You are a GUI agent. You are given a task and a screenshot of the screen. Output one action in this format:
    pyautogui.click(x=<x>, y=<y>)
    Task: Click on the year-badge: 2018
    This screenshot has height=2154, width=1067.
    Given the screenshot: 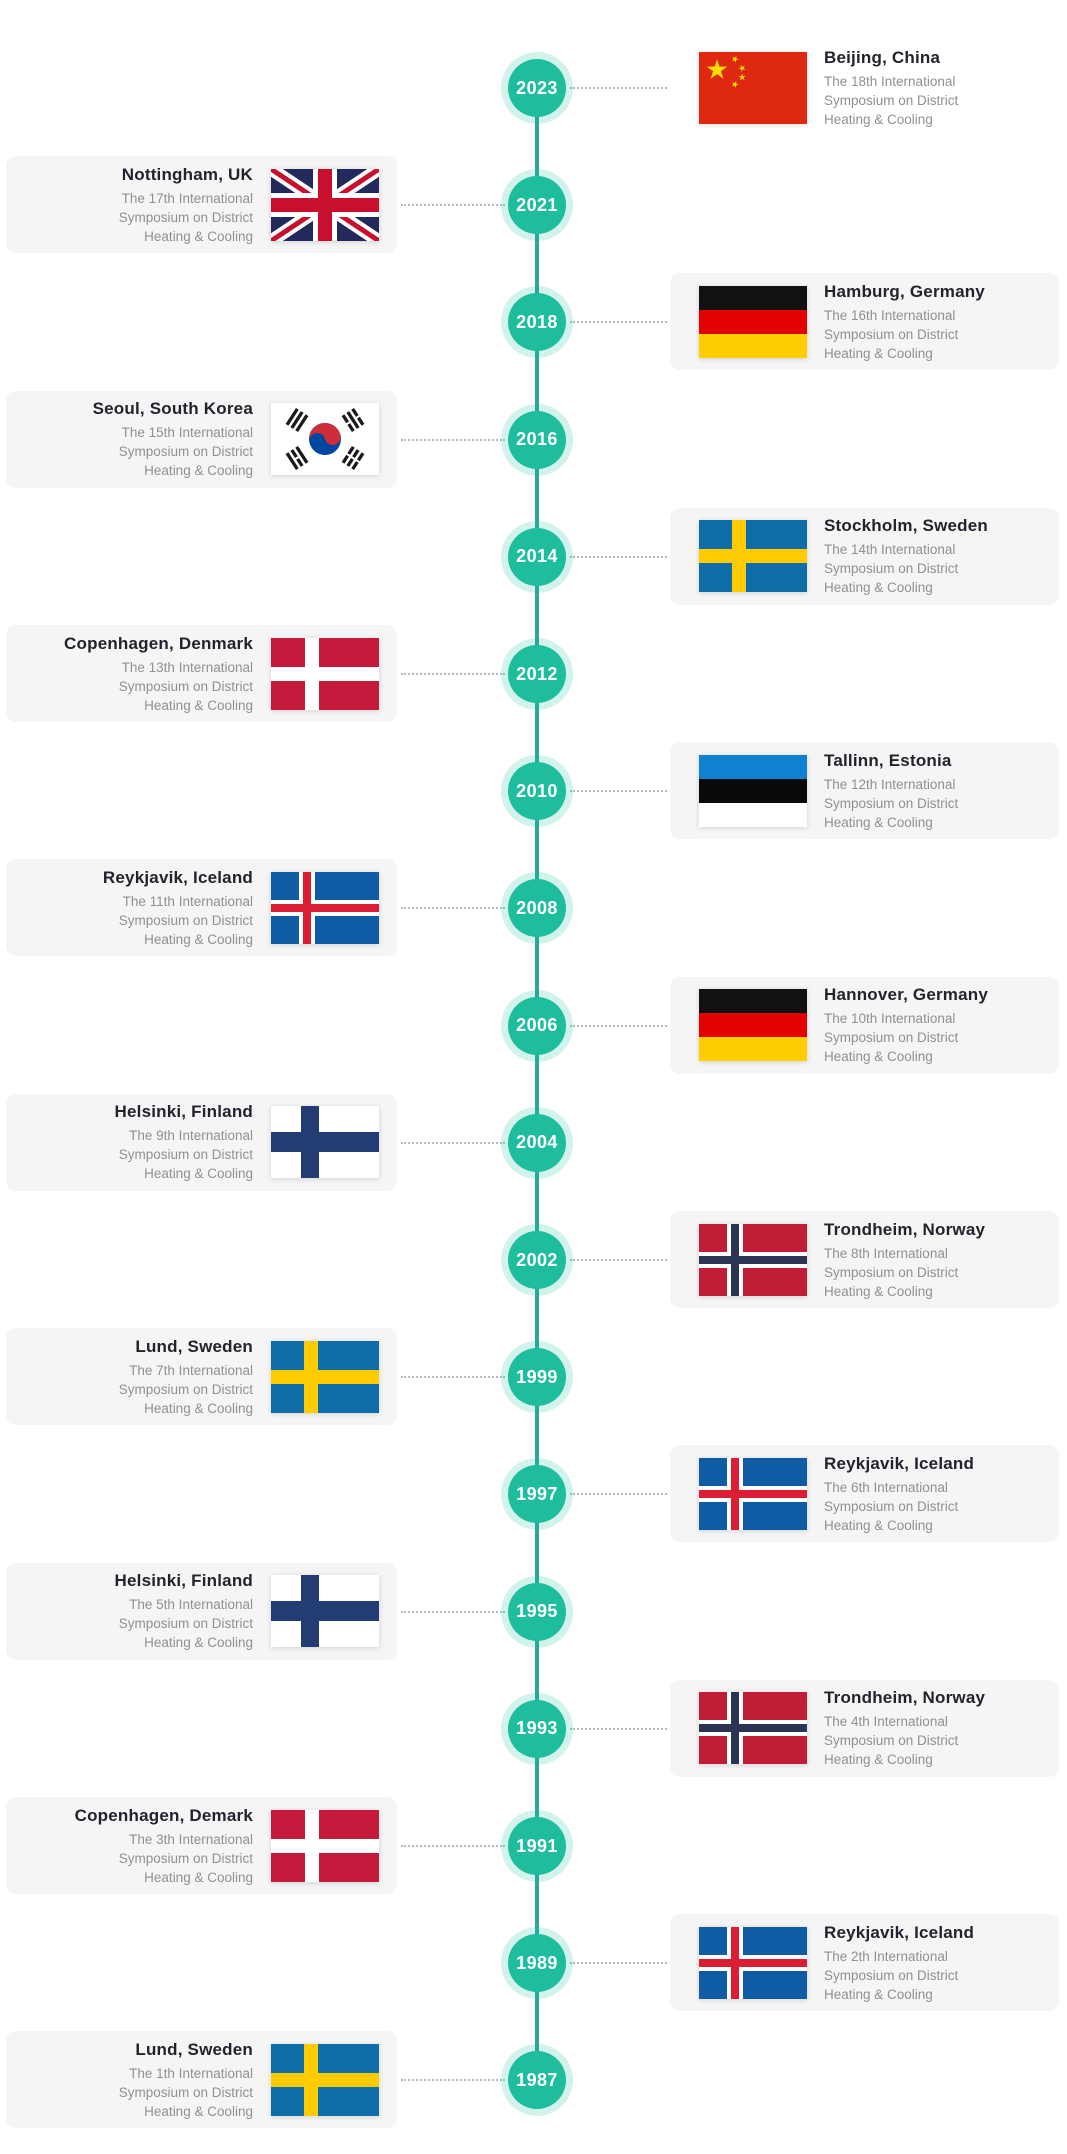 What is the action you would take?
    pyautogui.click(x=537, y=322)
    